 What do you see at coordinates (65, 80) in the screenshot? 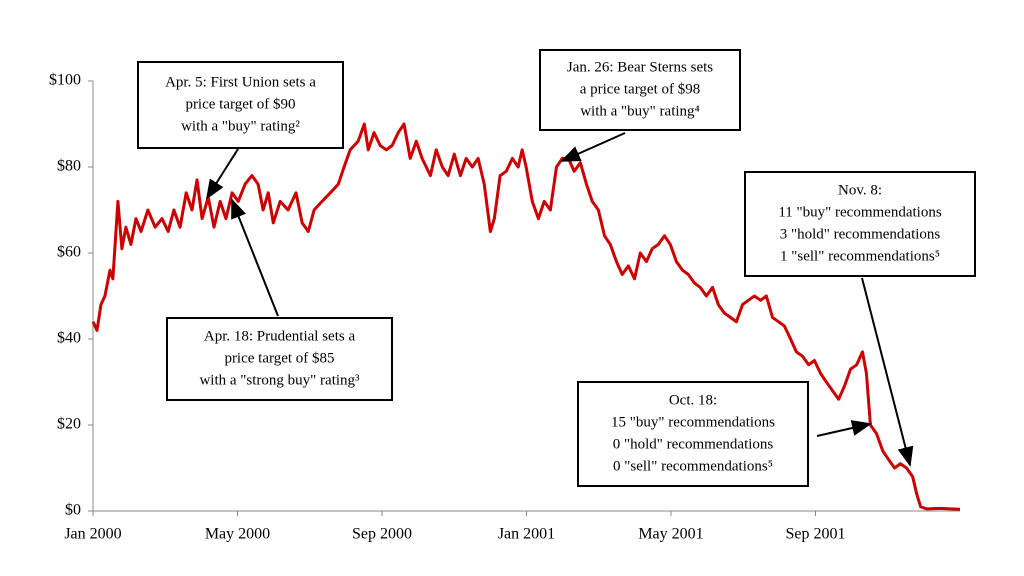
I see `y-tick-label: $100` at bounding box center [65, 80].